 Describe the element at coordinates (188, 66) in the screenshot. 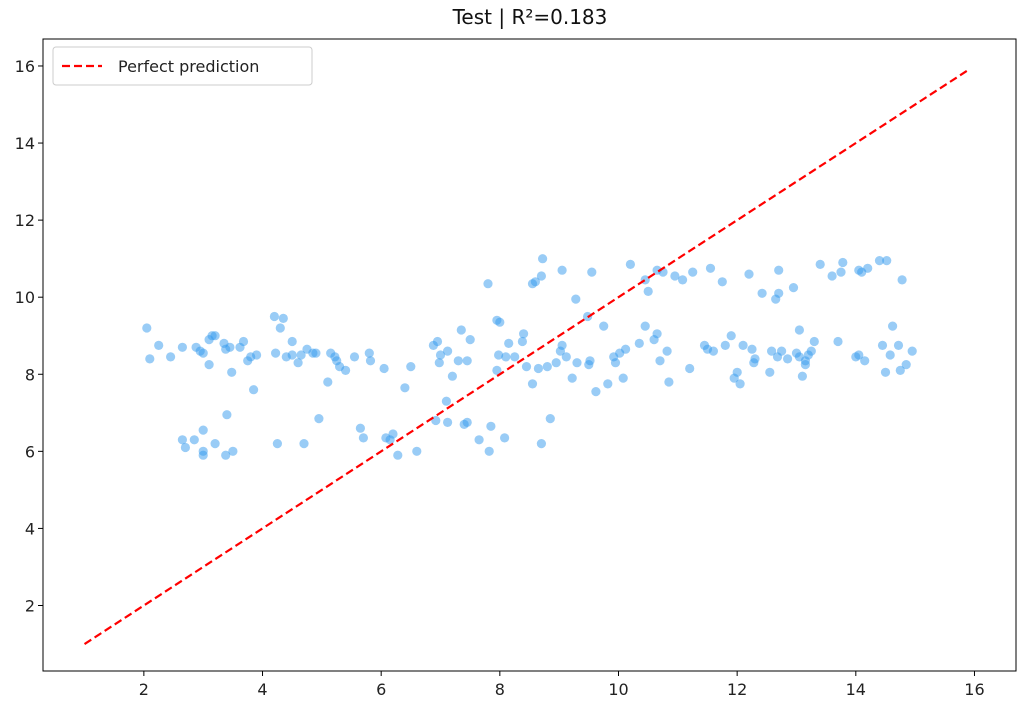

I see `legend-label: Perfect prediction` at that location.